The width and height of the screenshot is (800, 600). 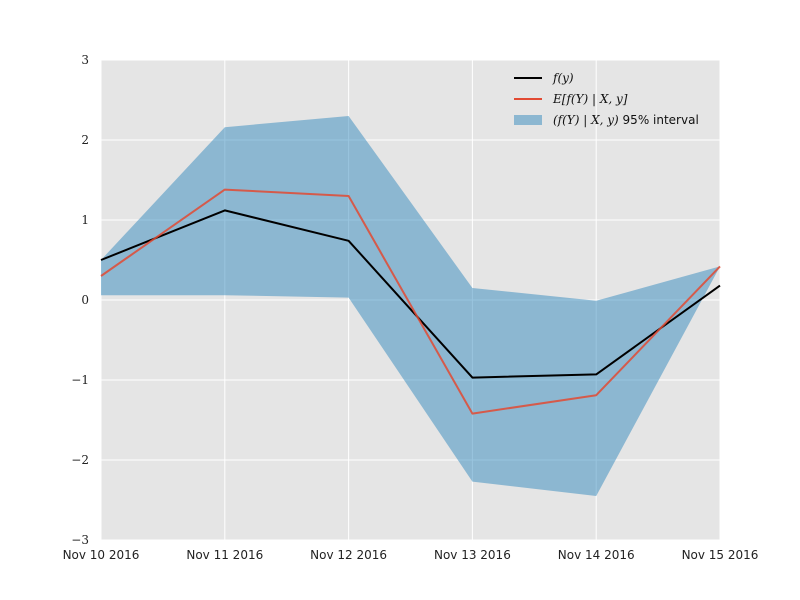 I want to click on y-tick-label: 2, so click(x=85, y=140).